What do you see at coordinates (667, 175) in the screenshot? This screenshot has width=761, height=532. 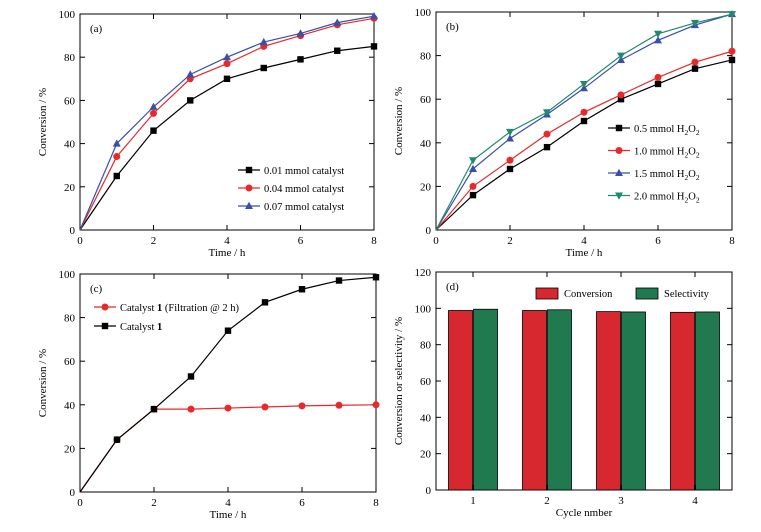 I see `legend-label: 1.5 mmol H2O2` at bounding box center [667, 175].